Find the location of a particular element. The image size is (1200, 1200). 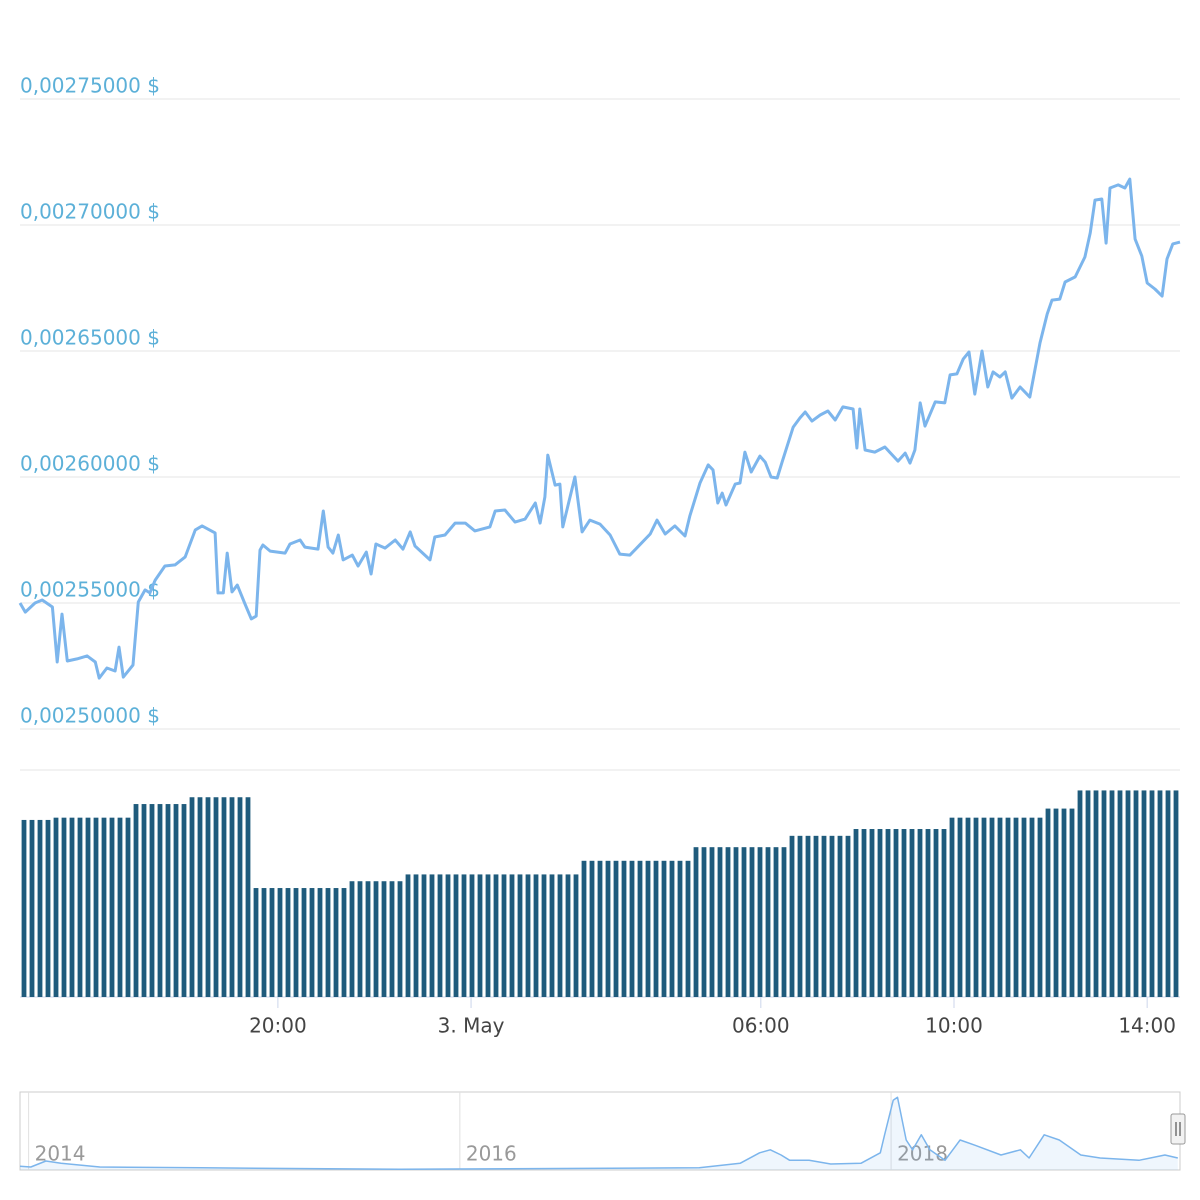

y-tick-label: 0,00250000 $ is located at coordinates (90, 716).